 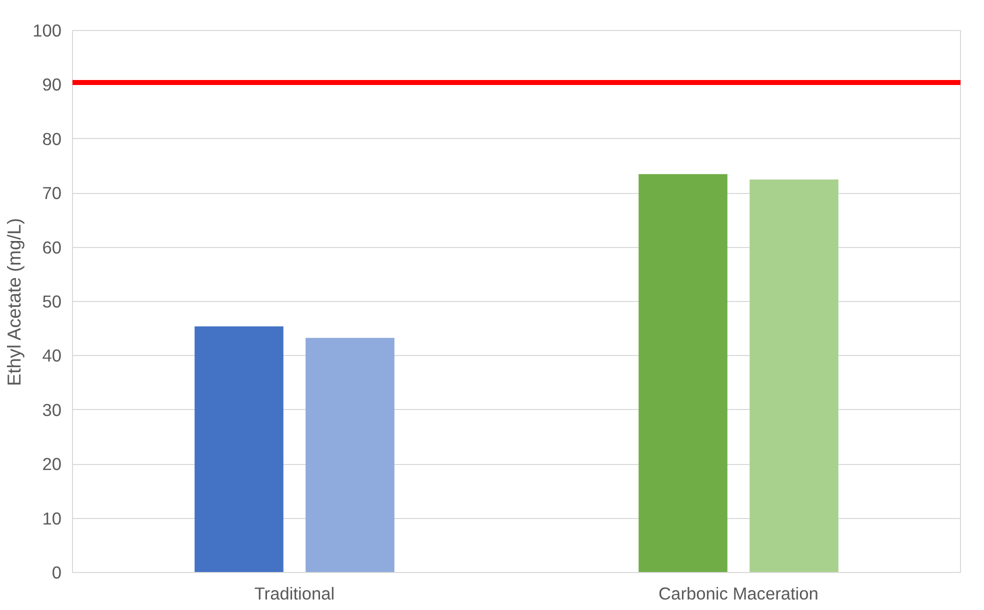 What do you see at coordinates (738, 594) in the screenshot?
I see `x-tick-label: Carbonic Maceration` at bounding box center [738, 594].